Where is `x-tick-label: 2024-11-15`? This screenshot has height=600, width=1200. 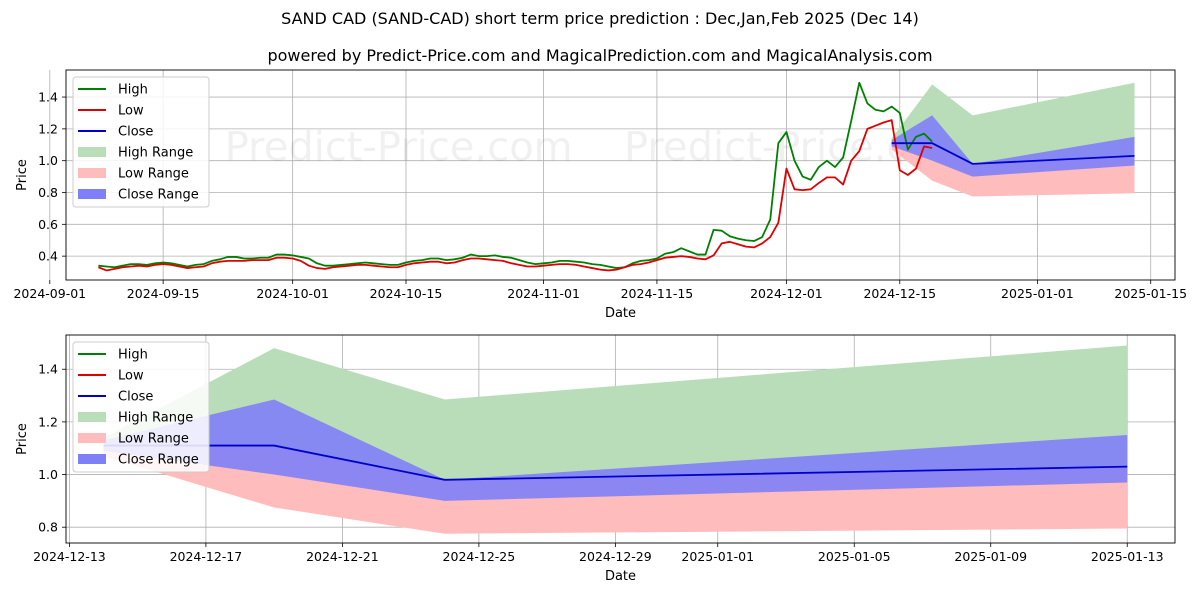 x-tick-label: 2024-11-15 is located at coordinates (657, 293).